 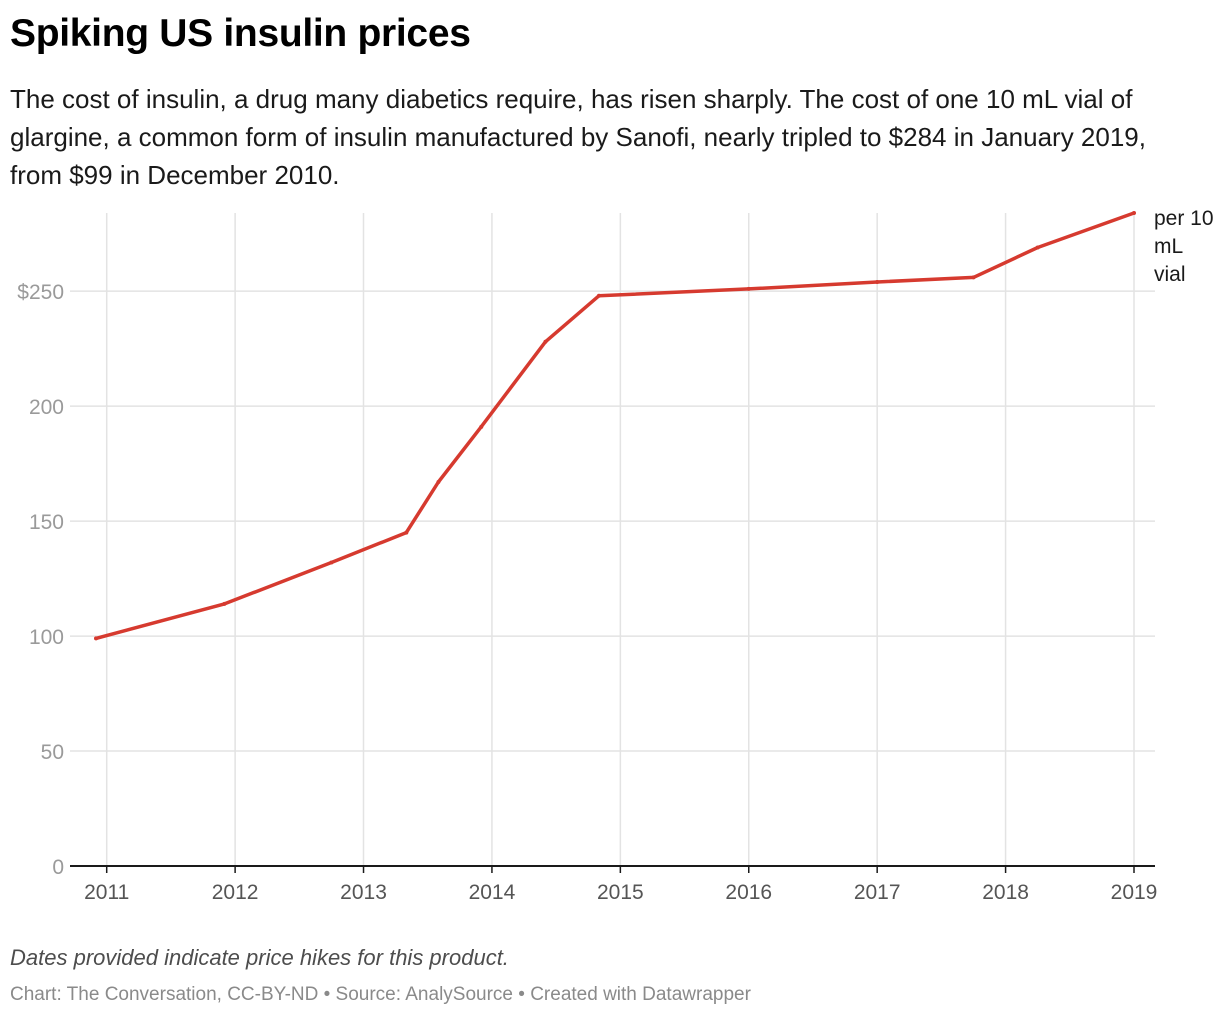 I want to click on x-tick-label: 2013, so click(x=363, y=892).